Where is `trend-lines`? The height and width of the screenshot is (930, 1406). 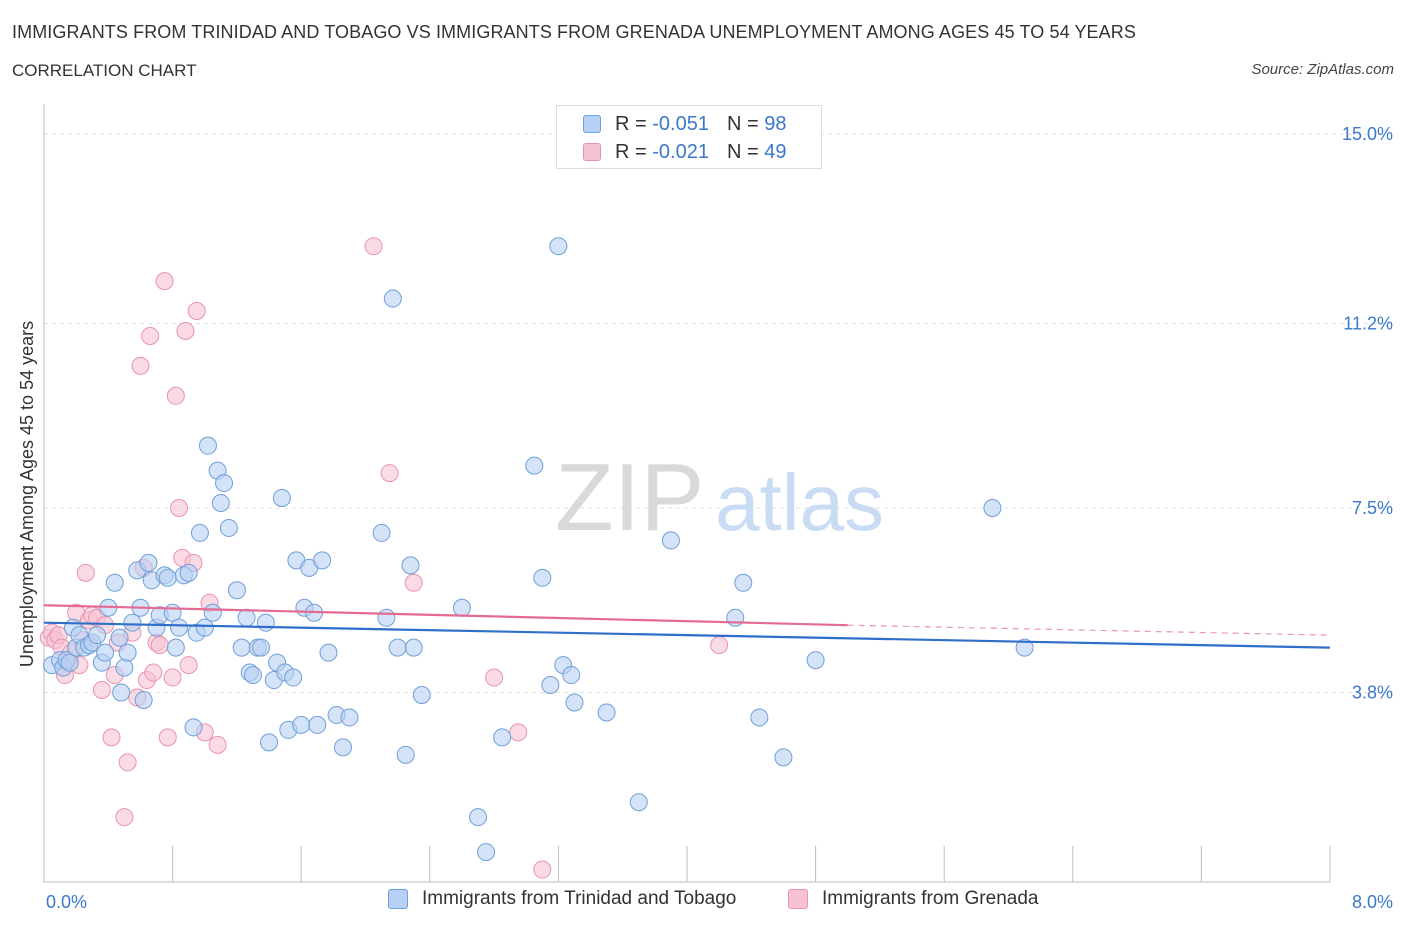 trend-lines is located at coordinates (687, 626).